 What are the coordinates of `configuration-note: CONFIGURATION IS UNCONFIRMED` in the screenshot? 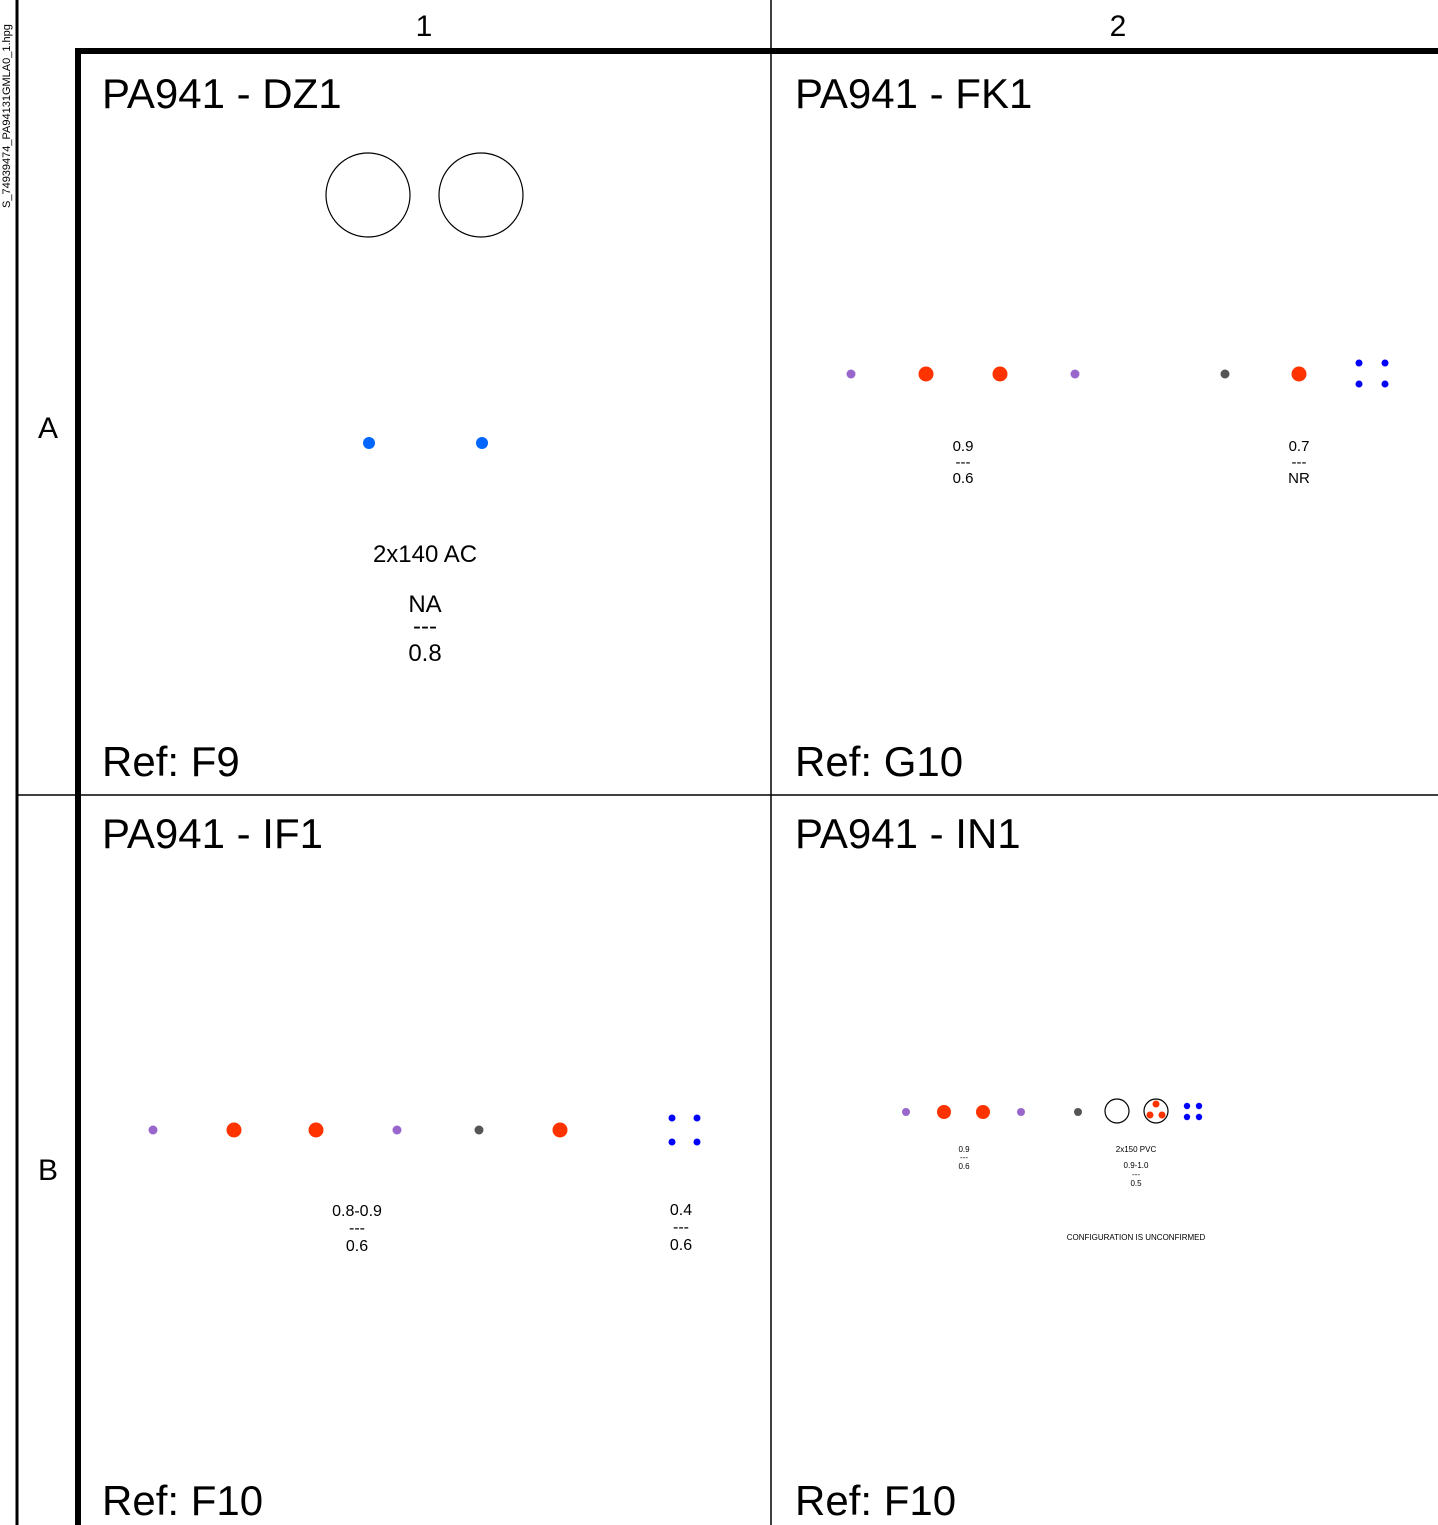 It's located at (1136, 1237).